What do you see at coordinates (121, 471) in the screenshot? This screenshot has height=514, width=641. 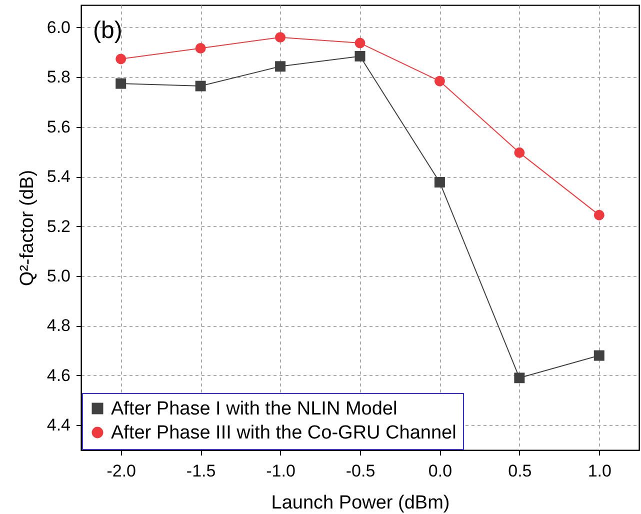 I see `x-tick-label: -2.0` at bounding box center [121, 471].